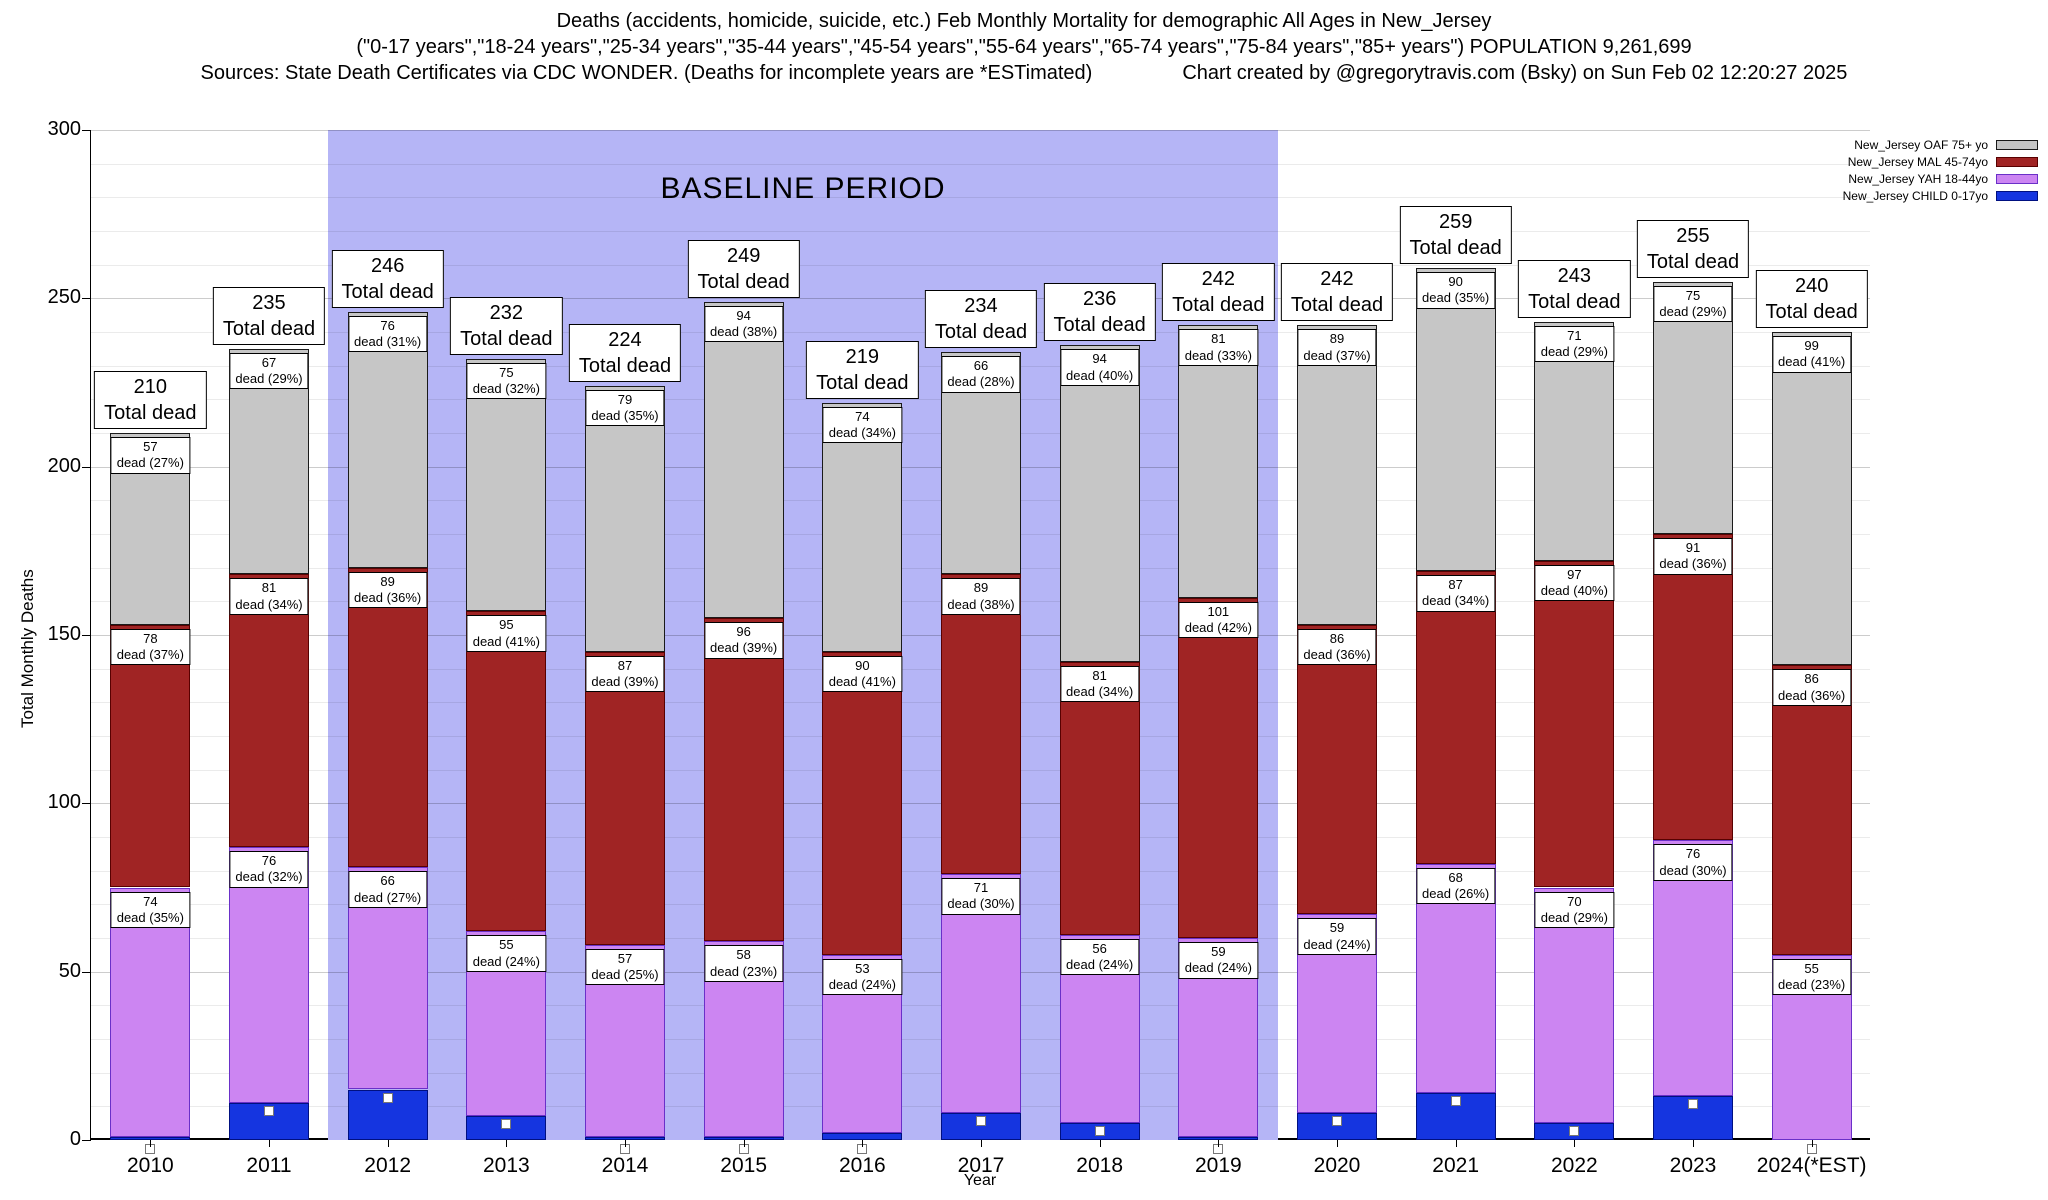 This screenshot has height=1200, width=2048. I want to click on segment-value: 97, so click(1574, 574).